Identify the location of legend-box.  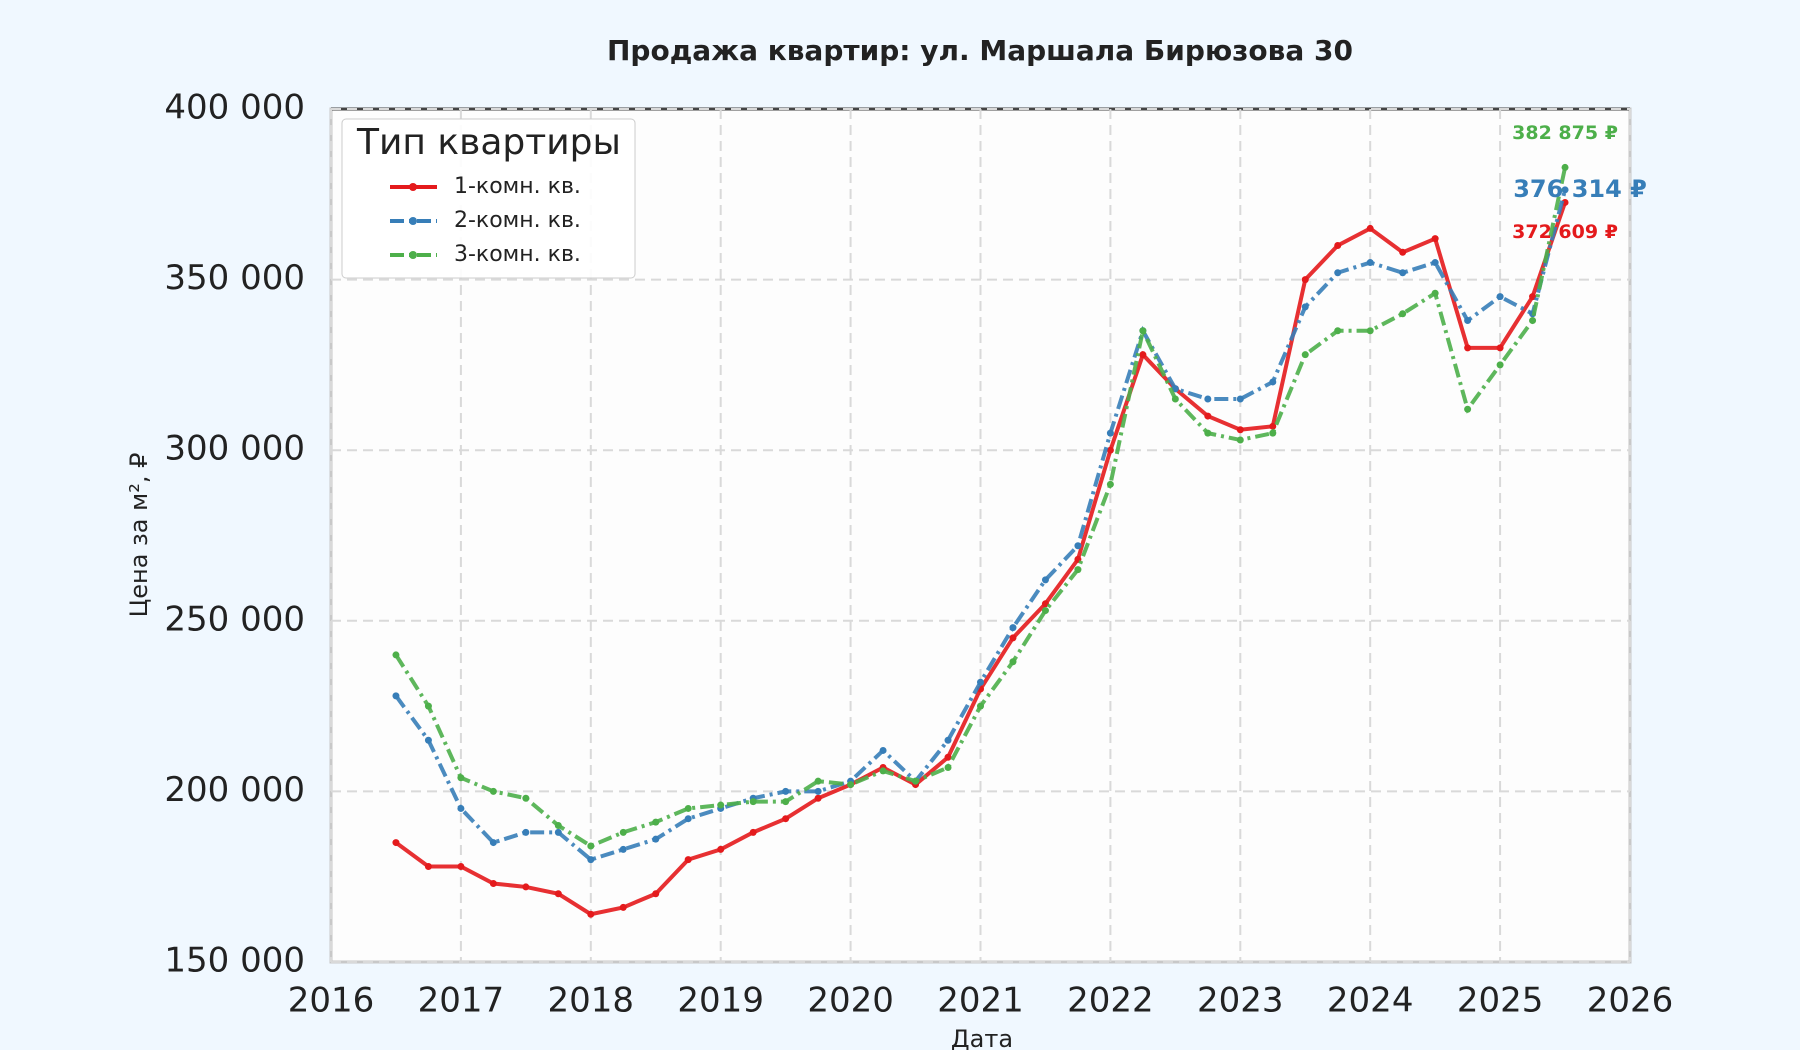
(488, 198).